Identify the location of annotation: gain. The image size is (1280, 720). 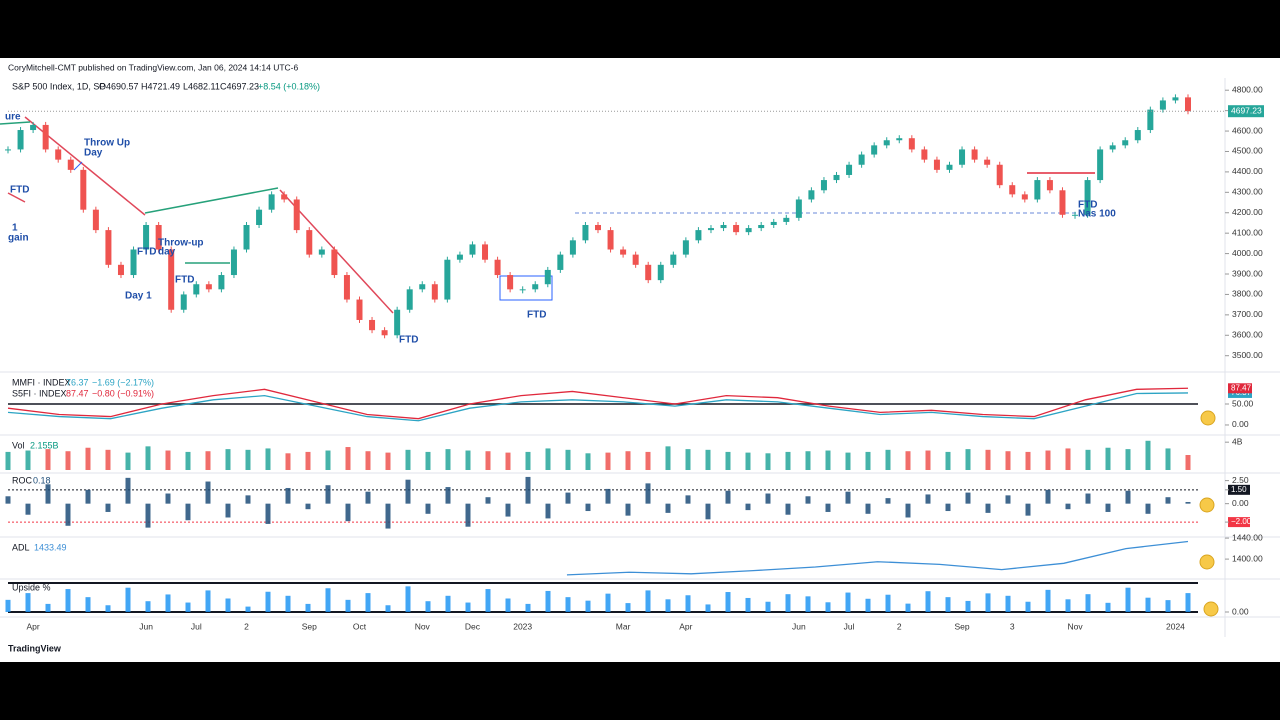
(18, 238).